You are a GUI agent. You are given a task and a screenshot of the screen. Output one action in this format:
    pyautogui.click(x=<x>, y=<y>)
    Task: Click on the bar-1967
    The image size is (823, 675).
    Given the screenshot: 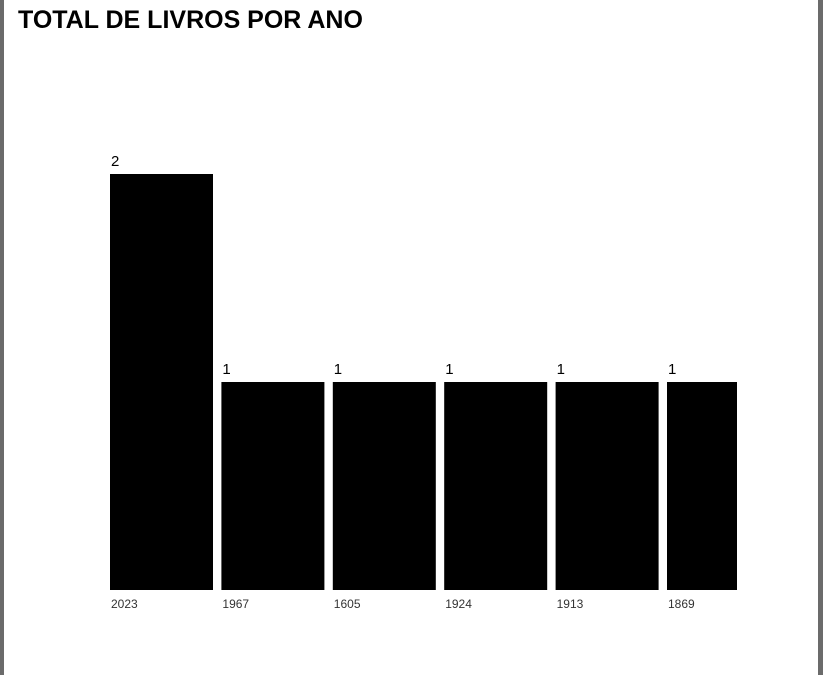 What is the action you would take?
    pyautogui.click(x=273, y=486)
    